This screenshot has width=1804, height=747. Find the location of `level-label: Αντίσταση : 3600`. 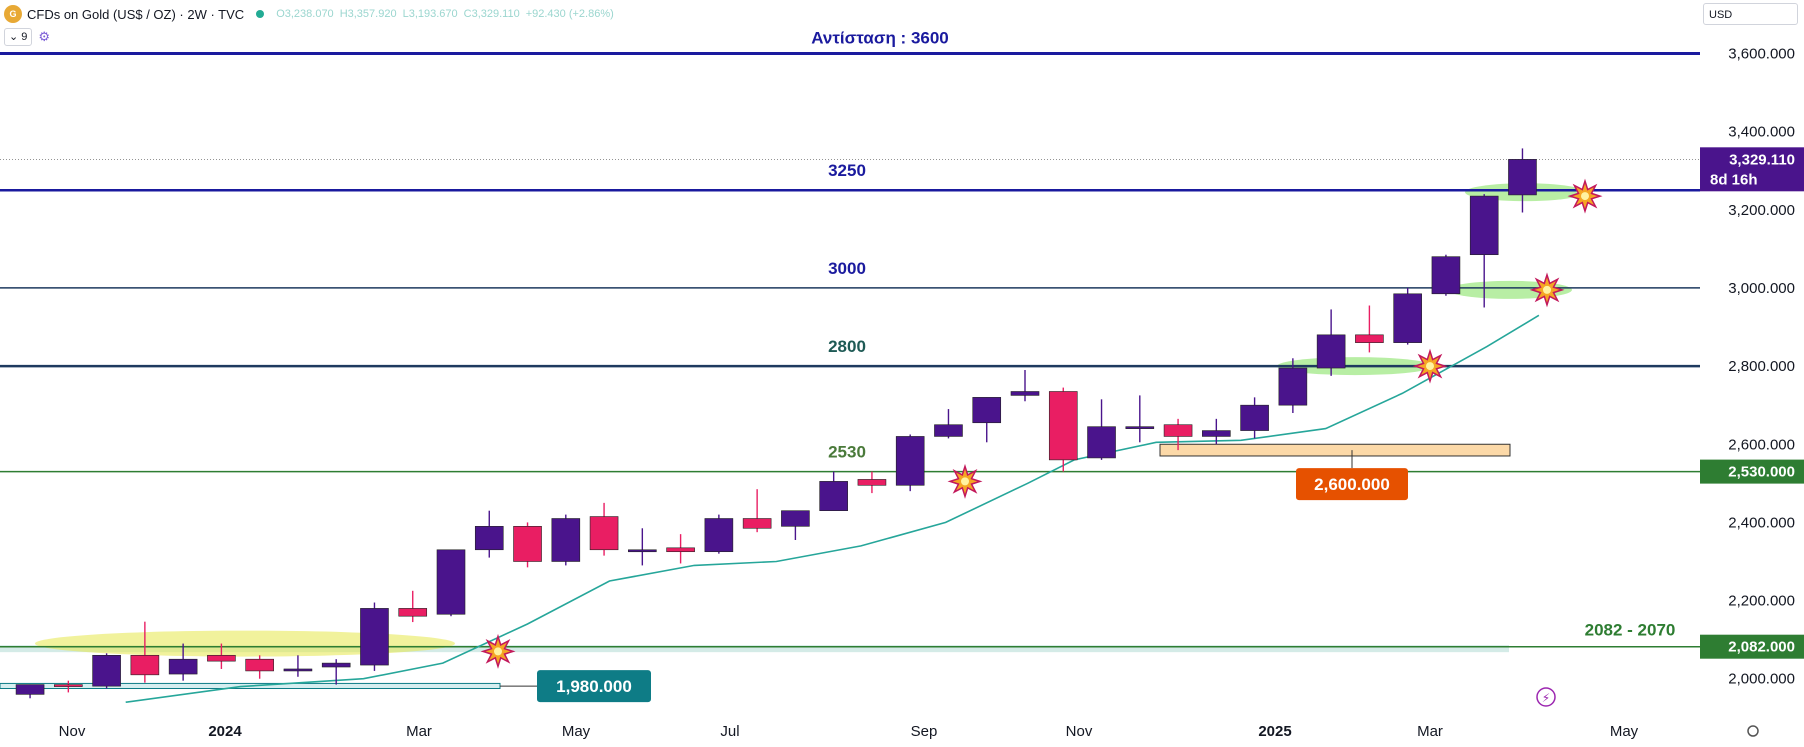

level-label: Αντίσταση : 3600 is located at coordinates (880, 37).